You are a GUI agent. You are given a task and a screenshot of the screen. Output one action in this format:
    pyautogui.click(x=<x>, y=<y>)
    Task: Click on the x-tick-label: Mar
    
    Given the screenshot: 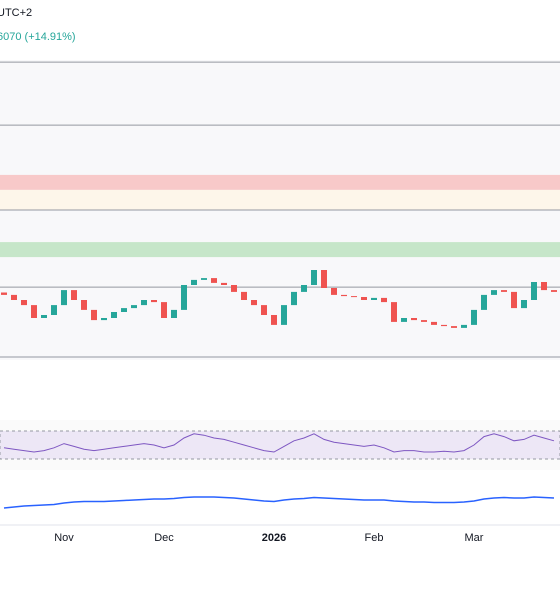 What is the action you would take?
    pyautogui.click(x=474, y=538)
    